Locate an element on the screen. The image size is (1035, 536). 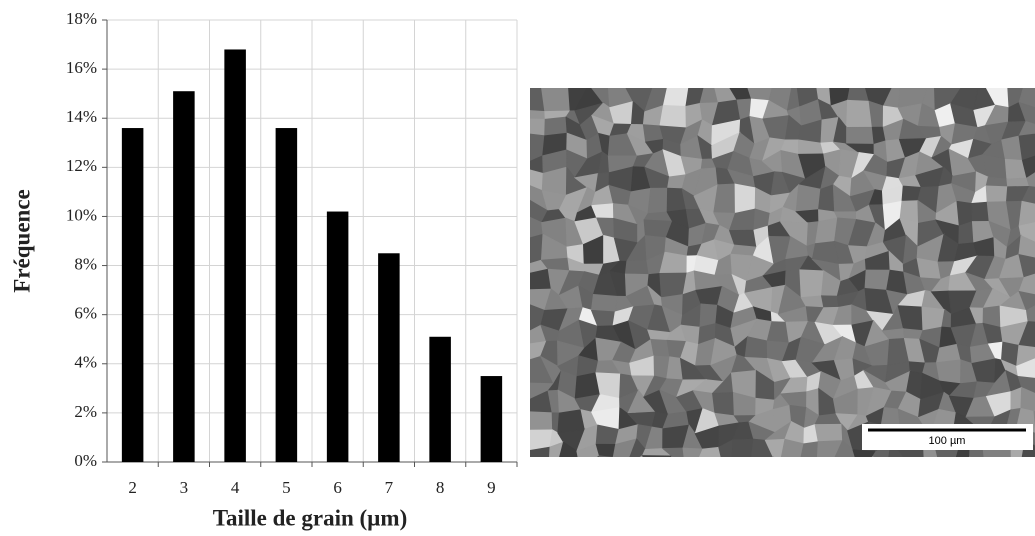
y-tick-label: 18% is located at coordinates (81, 18).